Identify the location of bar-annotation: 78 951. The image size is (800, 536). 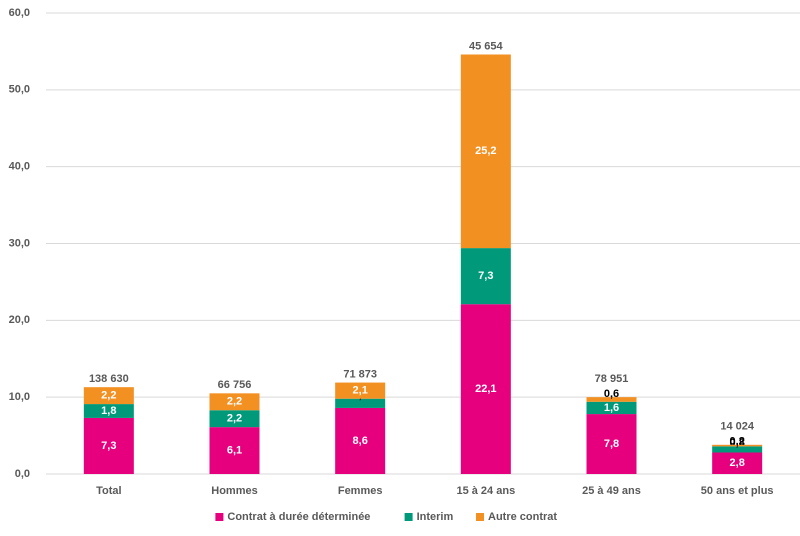
(612, 379).